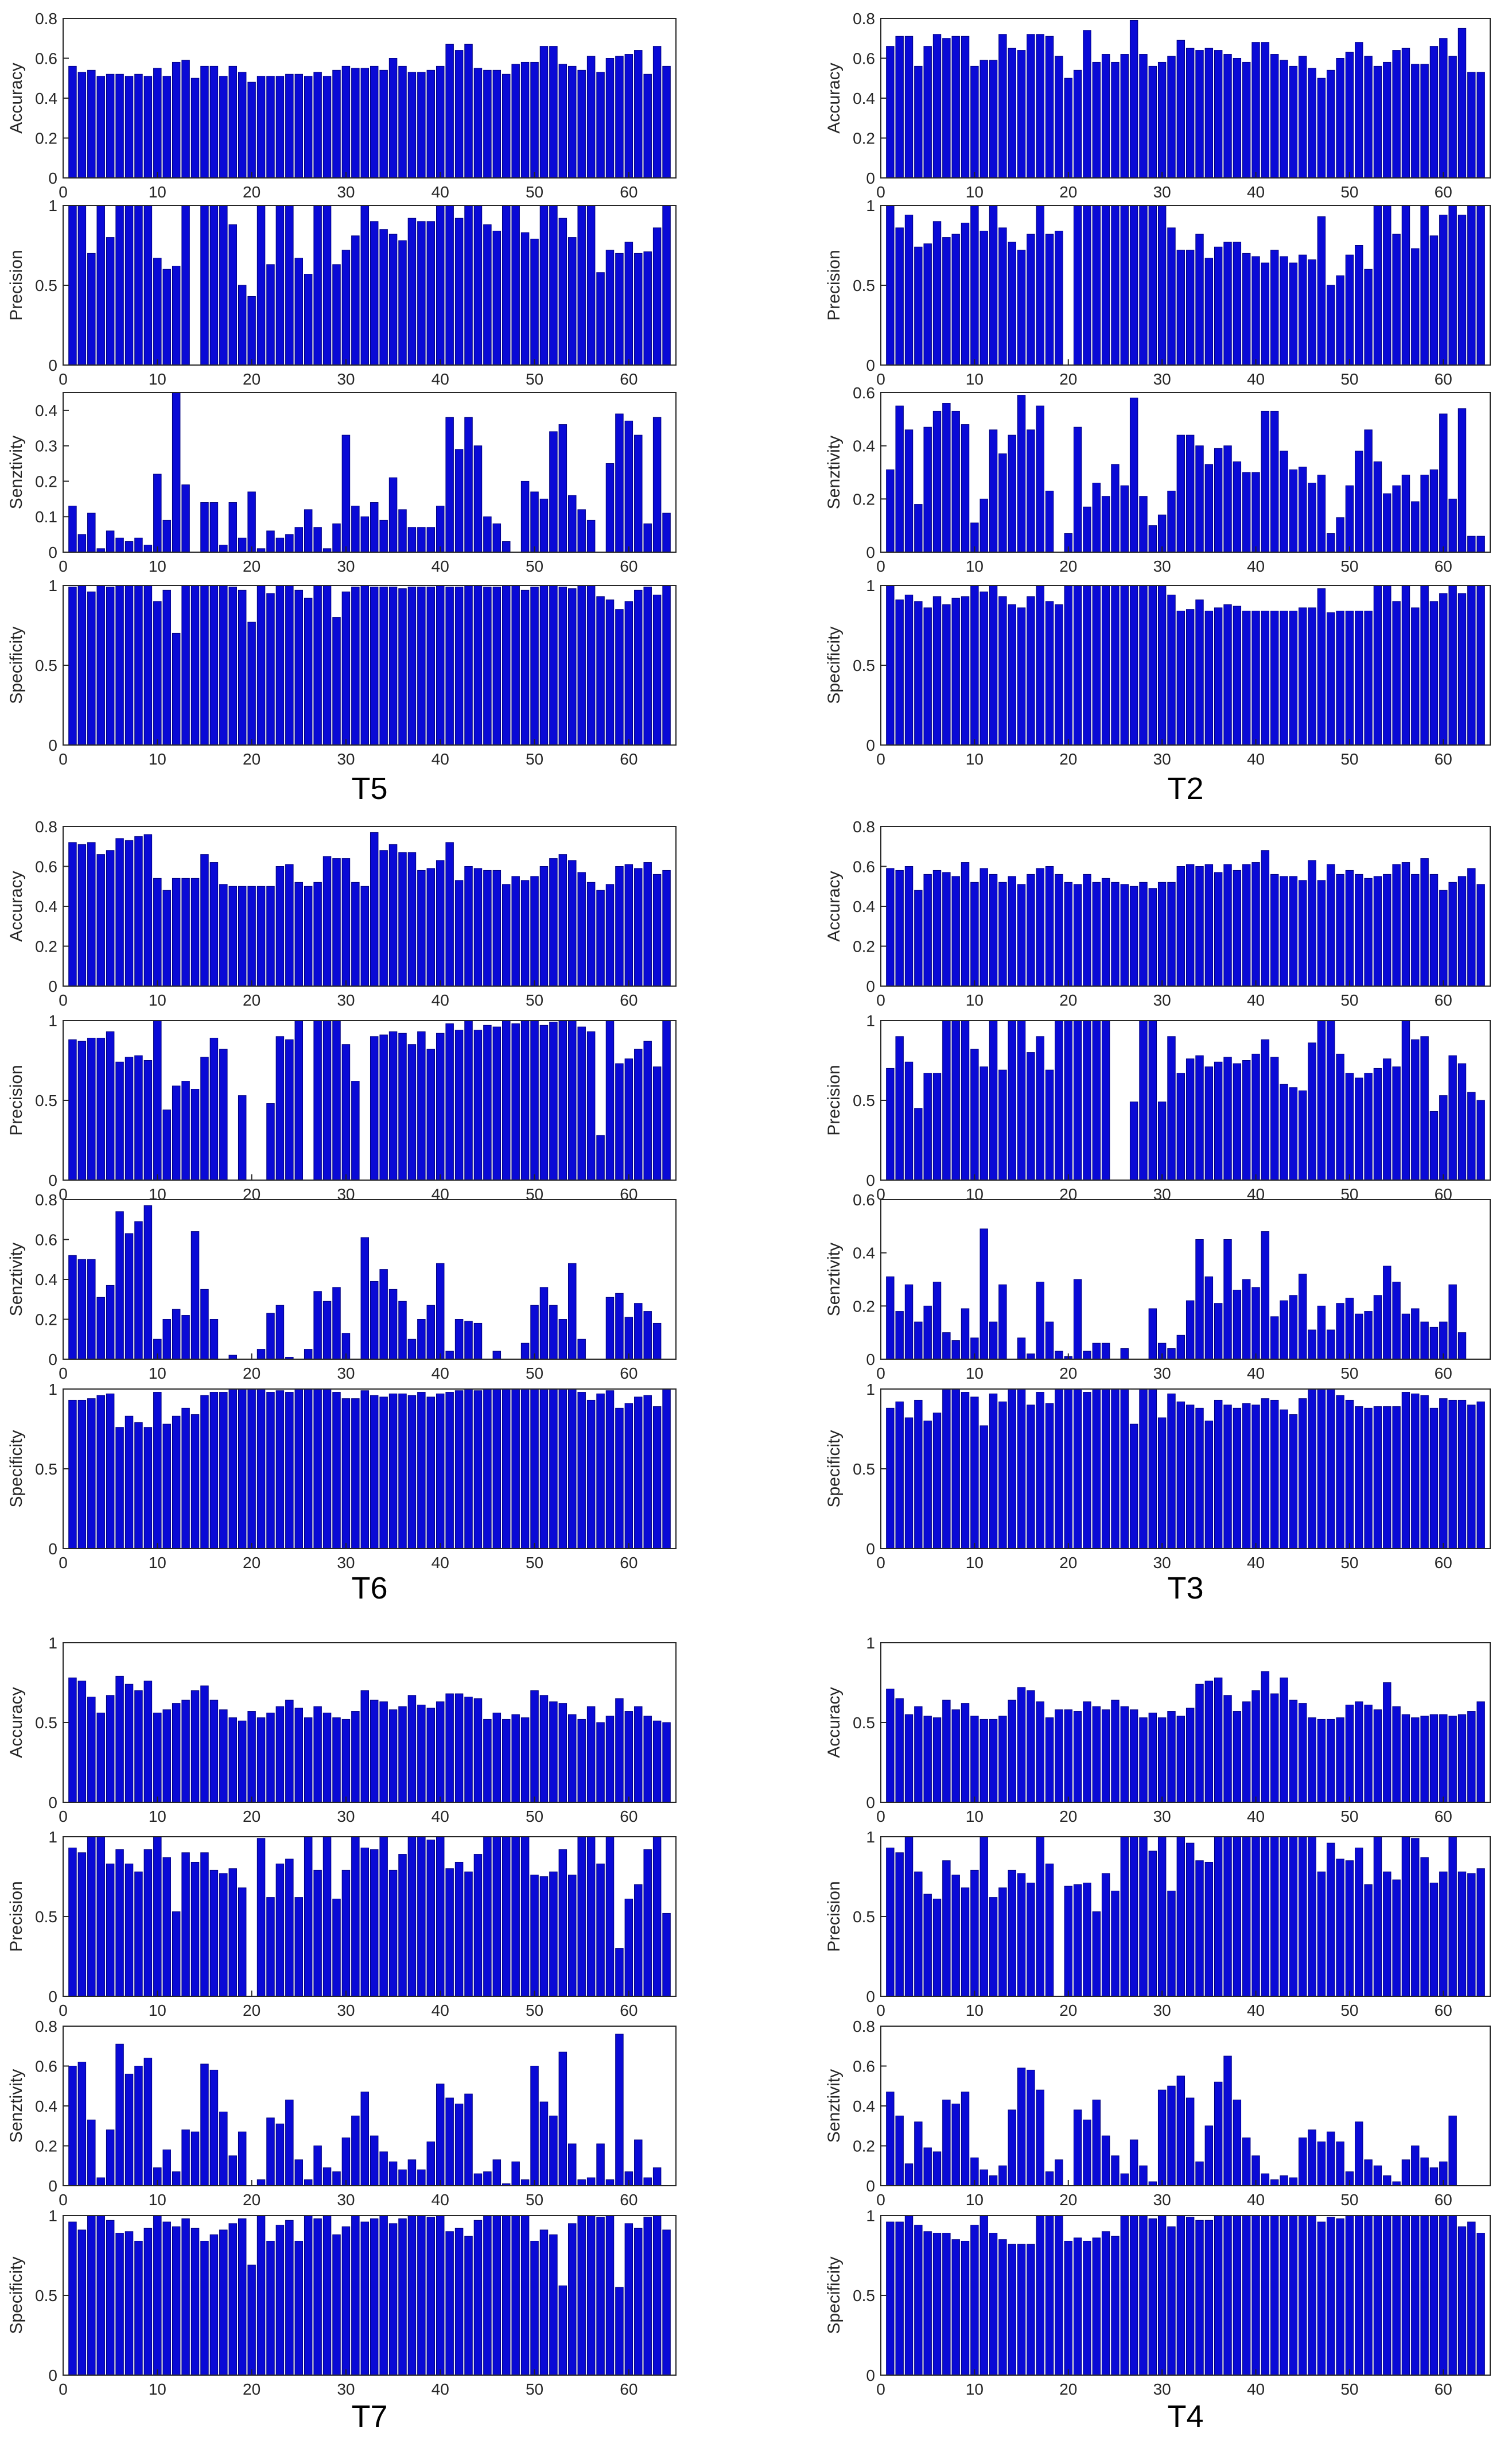  Describe the element at coordinates (346, 192) in the screenshot. I see `x-tick-label: 30` at that location.